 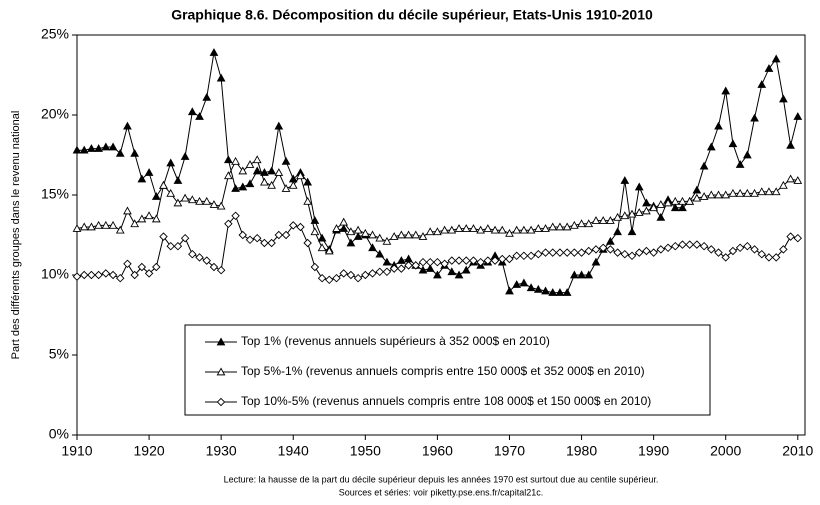 I want to click on x-tick-label: 2000, so click(x=725, y=451).